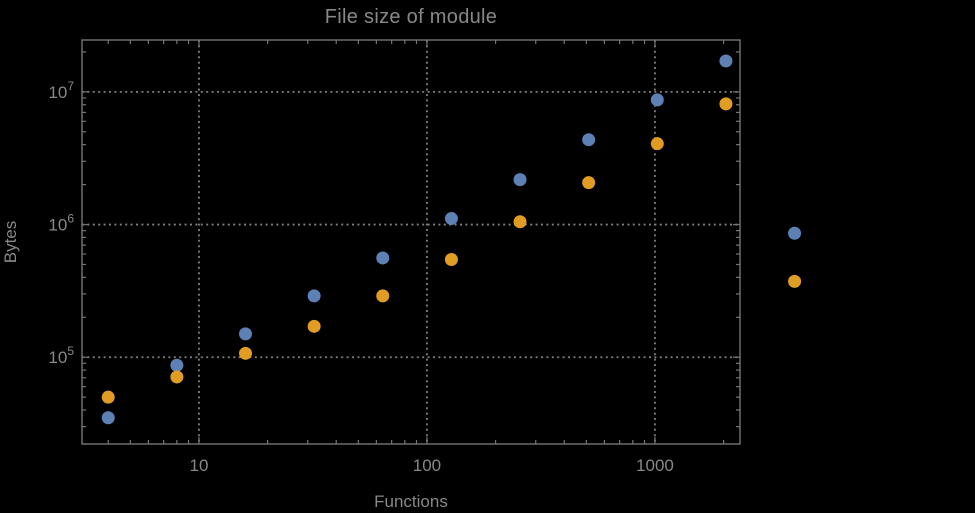  Describe the element at coordinates (61, 355) in the screenshot. I see `y-tick-label: 10⁵` at that location.